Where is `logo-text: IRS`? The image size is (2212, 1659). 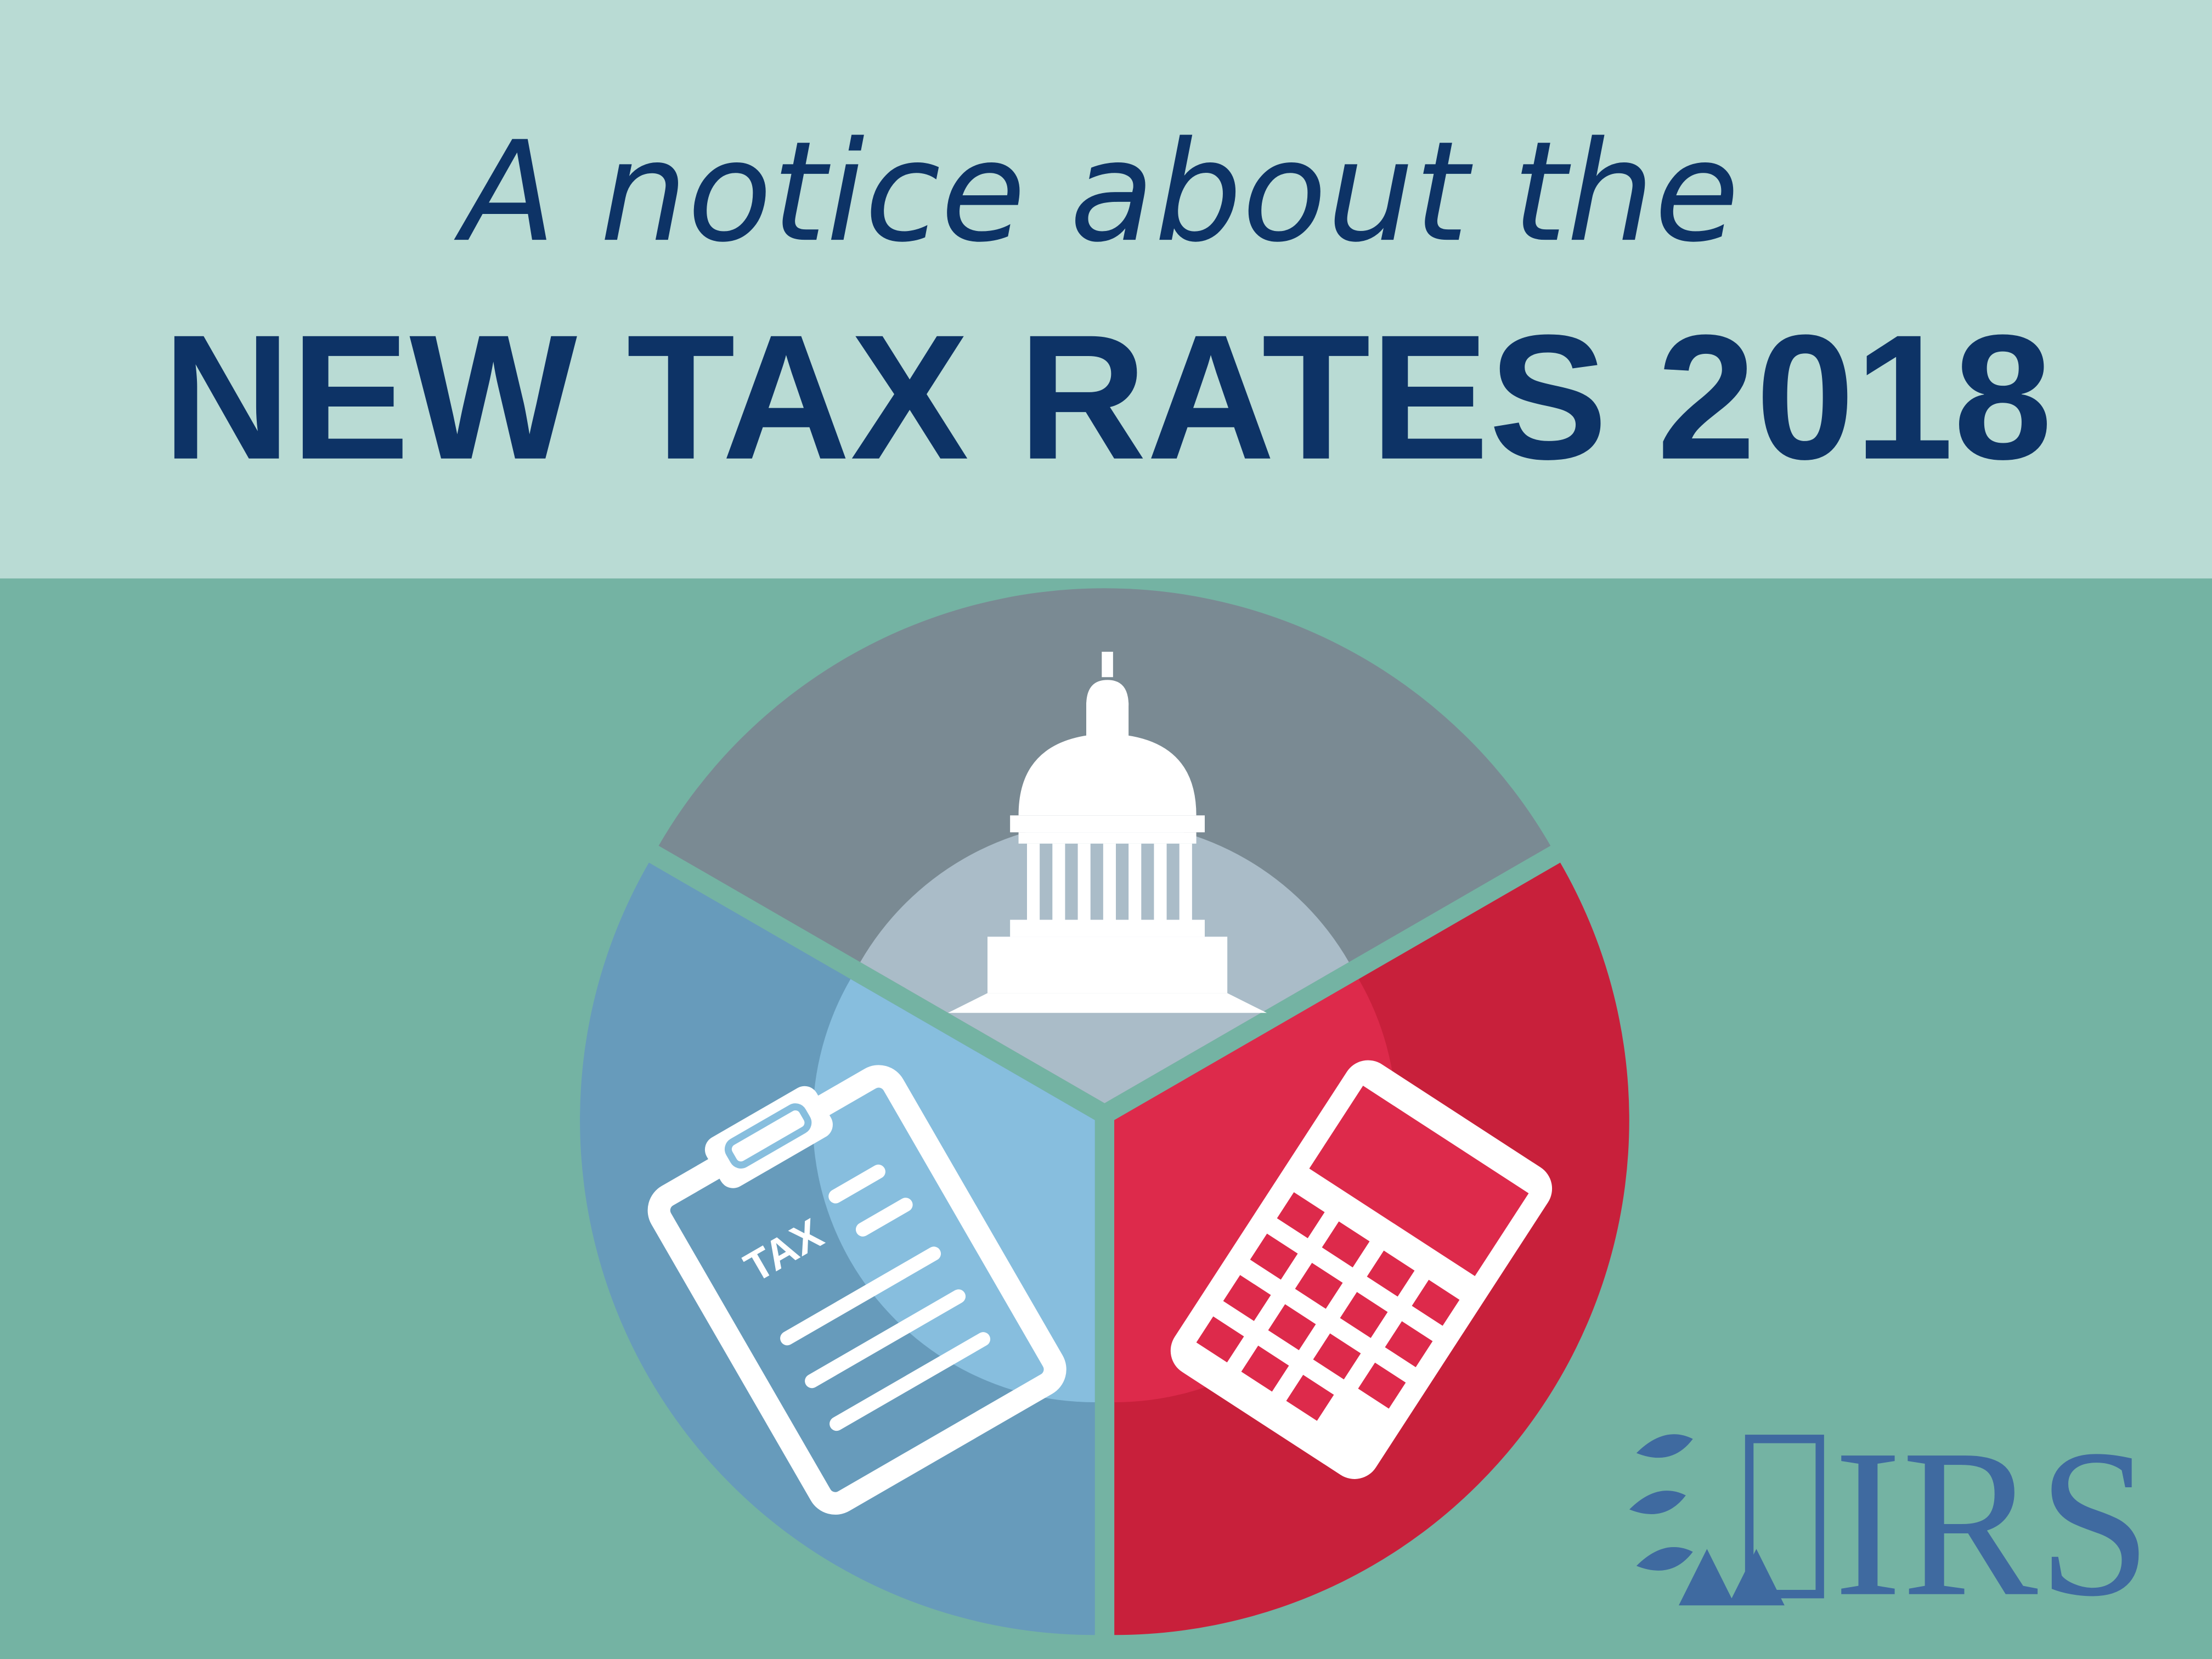
logo-text: IRS is located at coordinates (1993, 1523).